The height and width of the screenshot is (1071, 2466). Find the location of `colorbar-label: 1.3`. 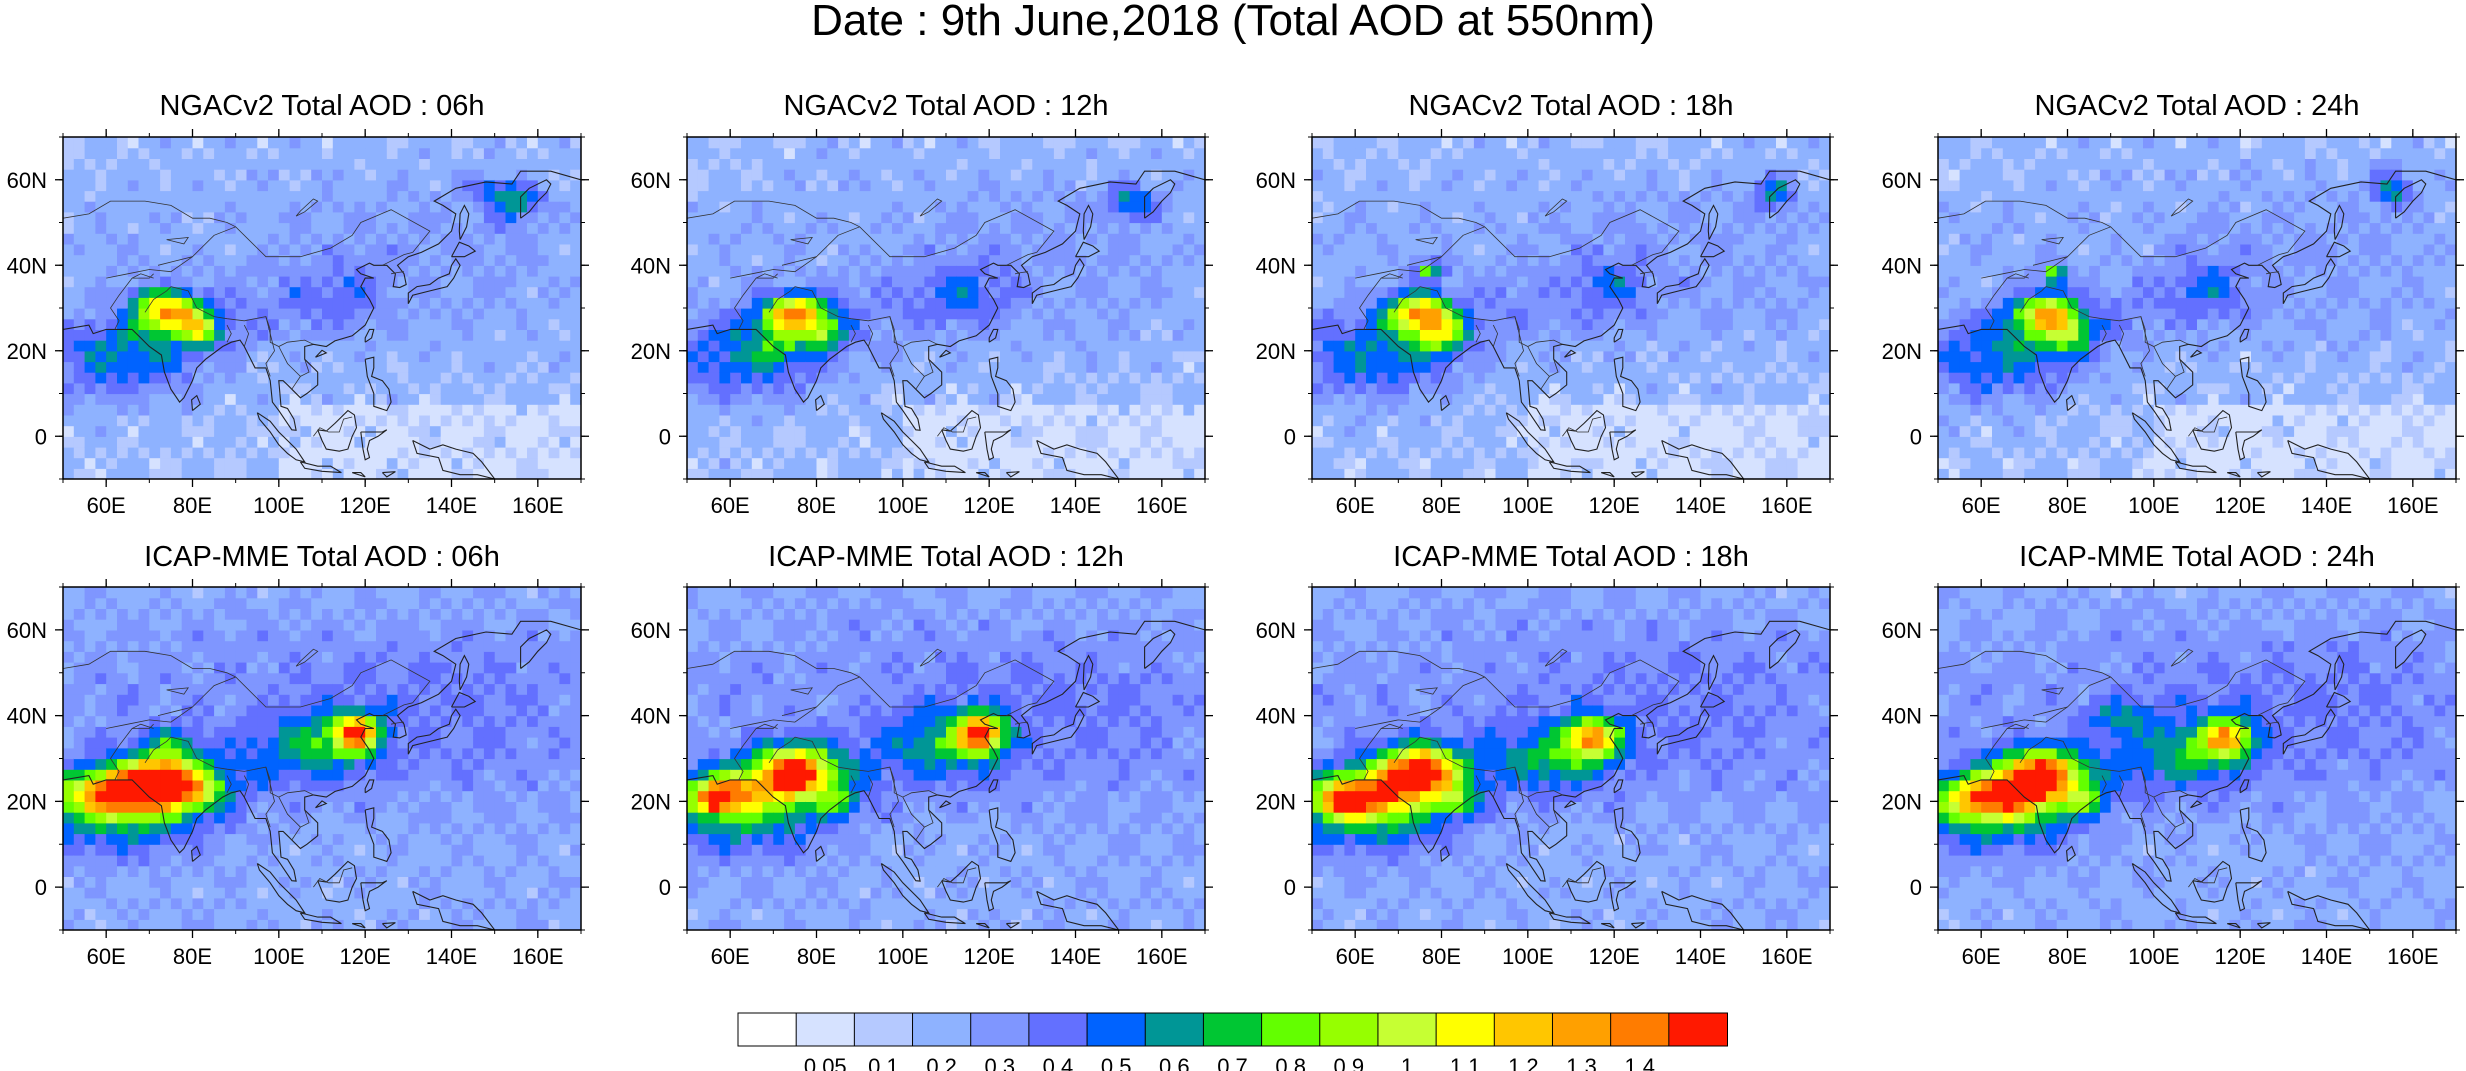

colorbar-label: 1.3 is located at coordinates (1581, 1062).